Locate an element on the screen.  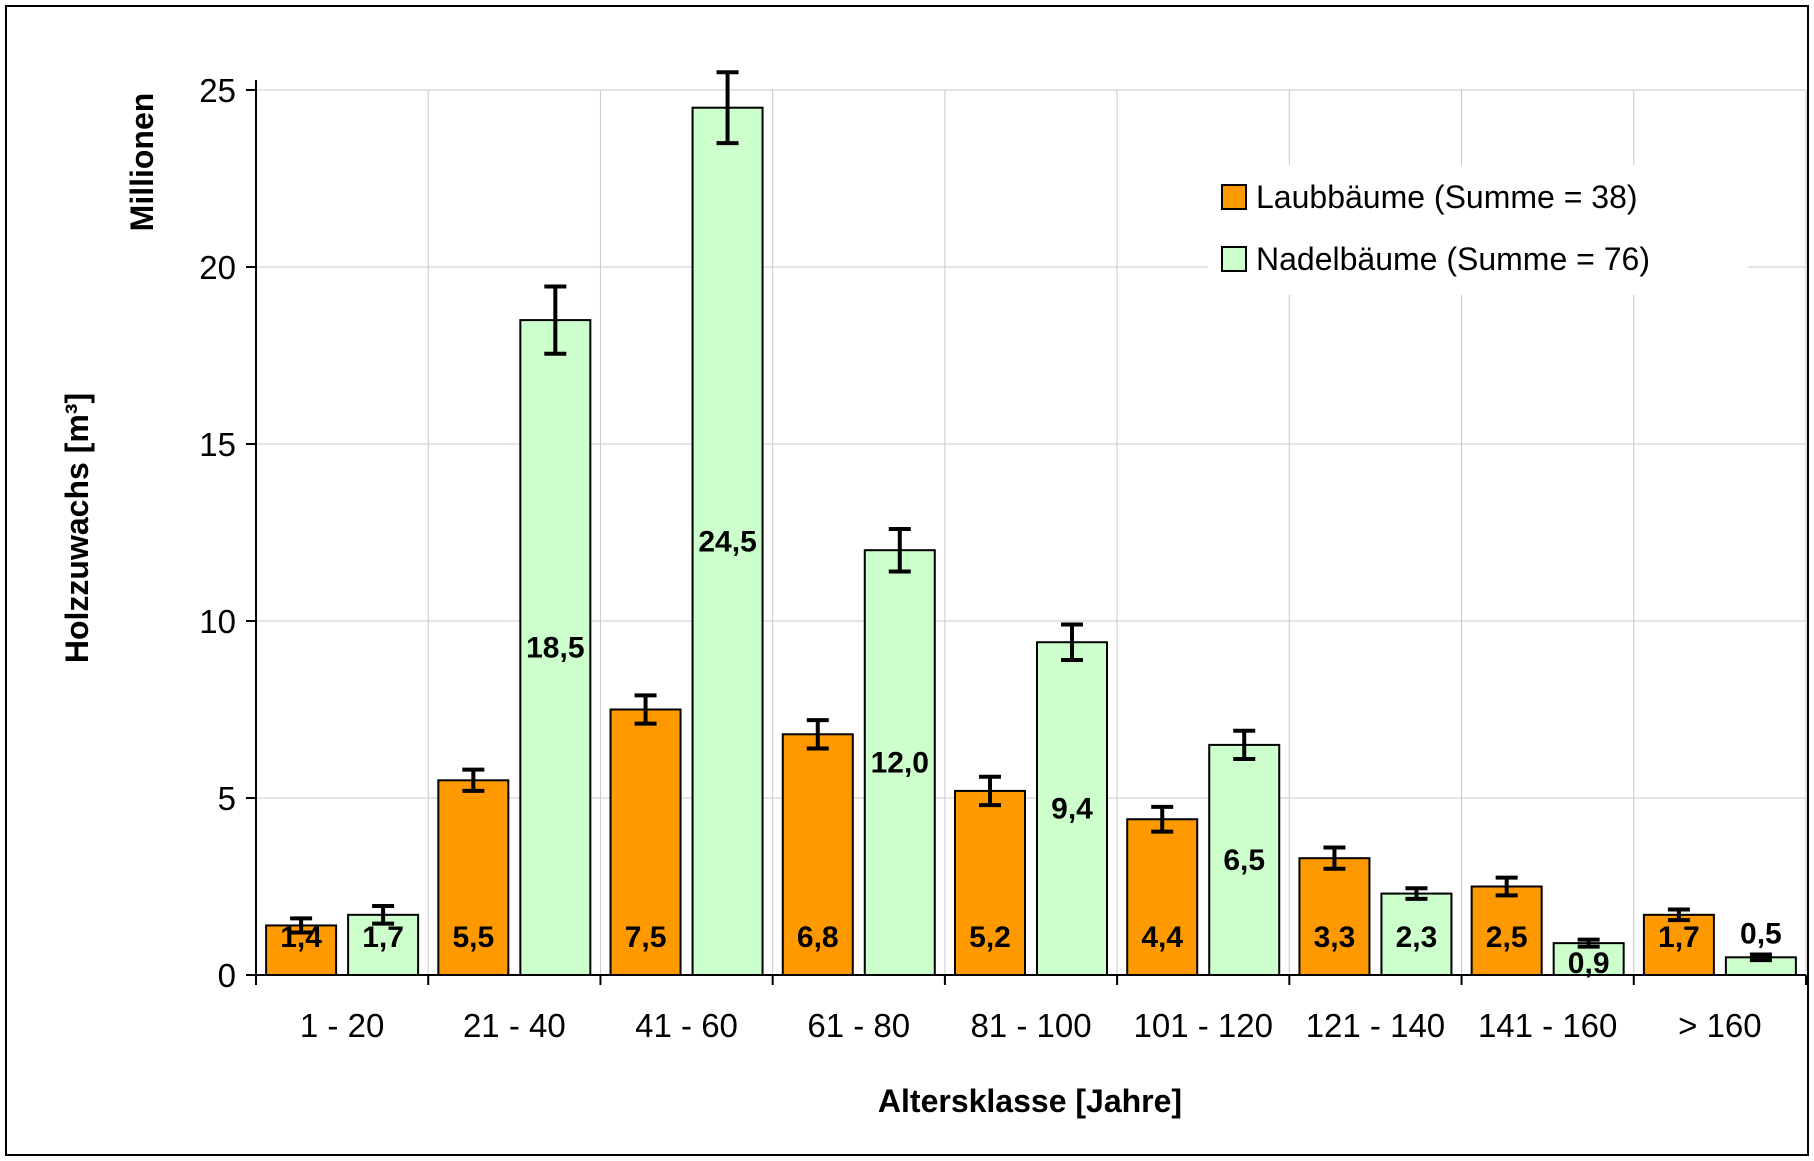
data-label: 4,4 is located at coordinates (1162, 937).